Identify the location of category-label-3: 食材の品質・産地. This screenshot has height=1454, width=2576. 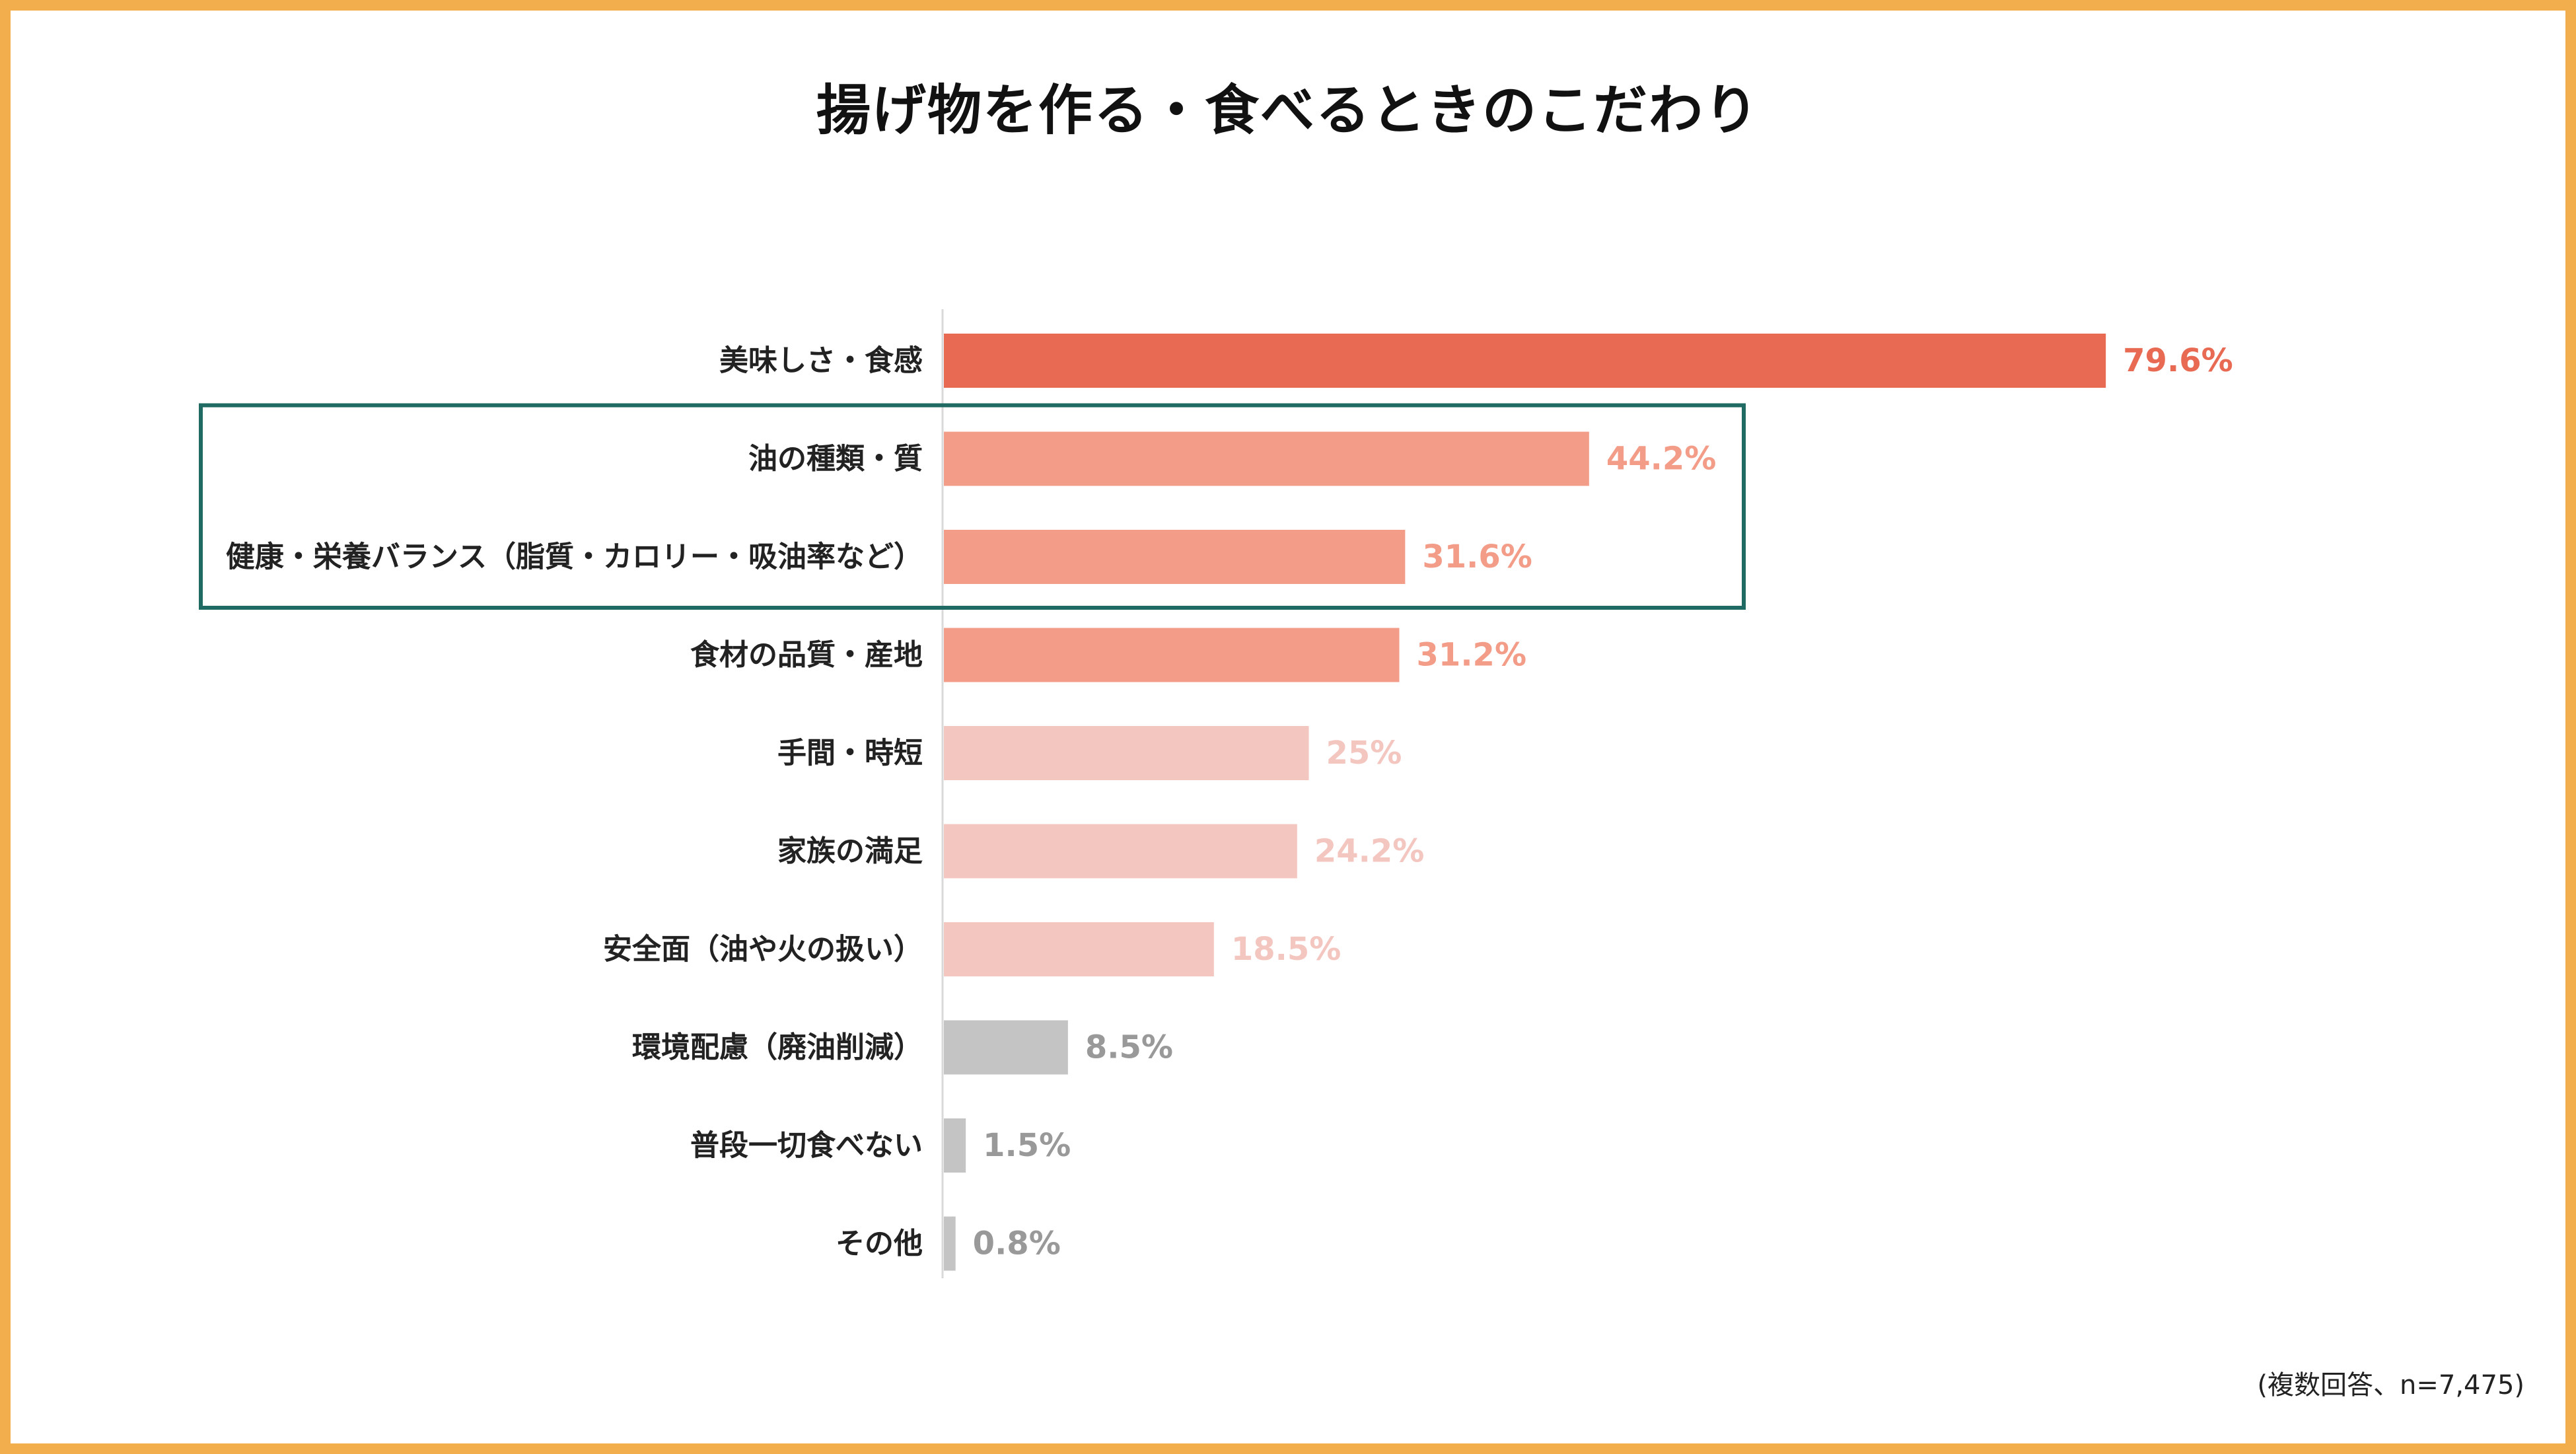
(807, 655).